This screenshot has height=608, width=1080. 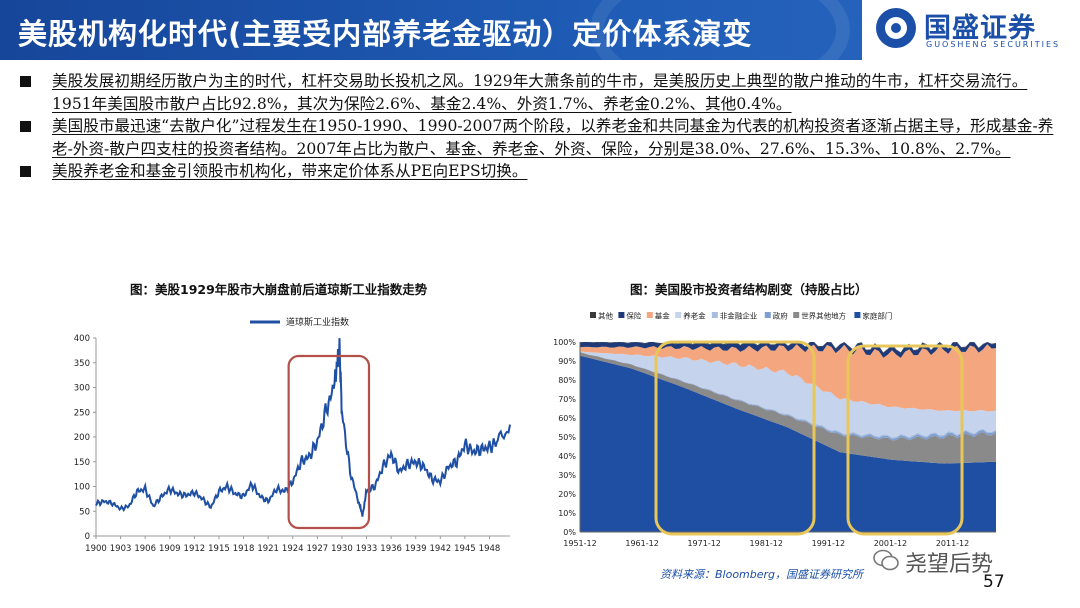 What do you see at coordinates (82, 389) in the screenshot?
I see `y-tick-label: 300` at bounding box center [82, 389].